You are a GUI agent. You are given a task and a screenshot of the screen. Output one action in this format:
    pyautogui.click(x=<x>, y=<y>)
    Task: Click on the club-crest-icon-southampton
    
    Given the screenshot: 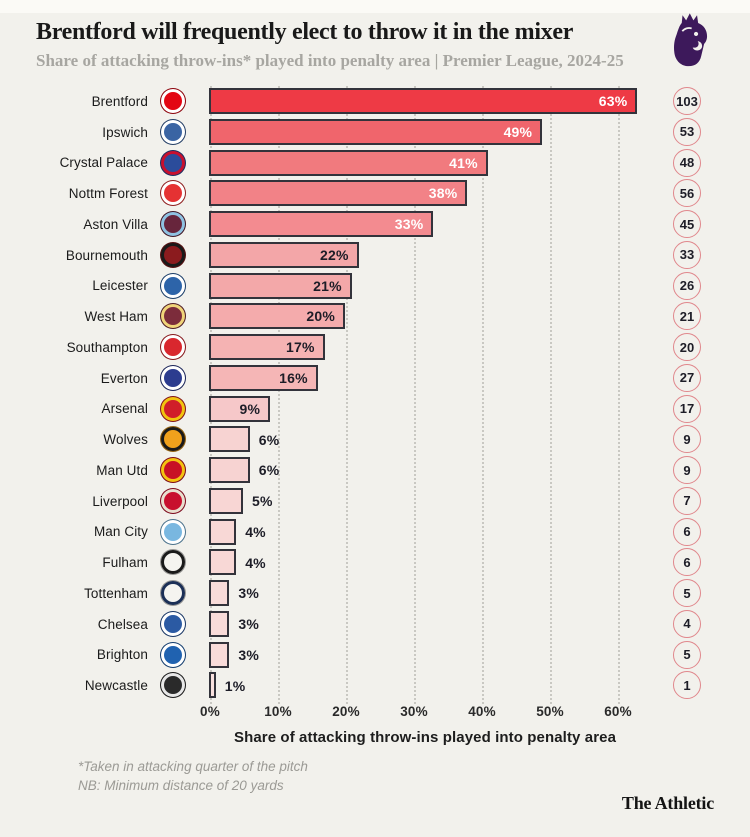 What is the action you would take?
    pyautogui.click(x=173, y=347)
    